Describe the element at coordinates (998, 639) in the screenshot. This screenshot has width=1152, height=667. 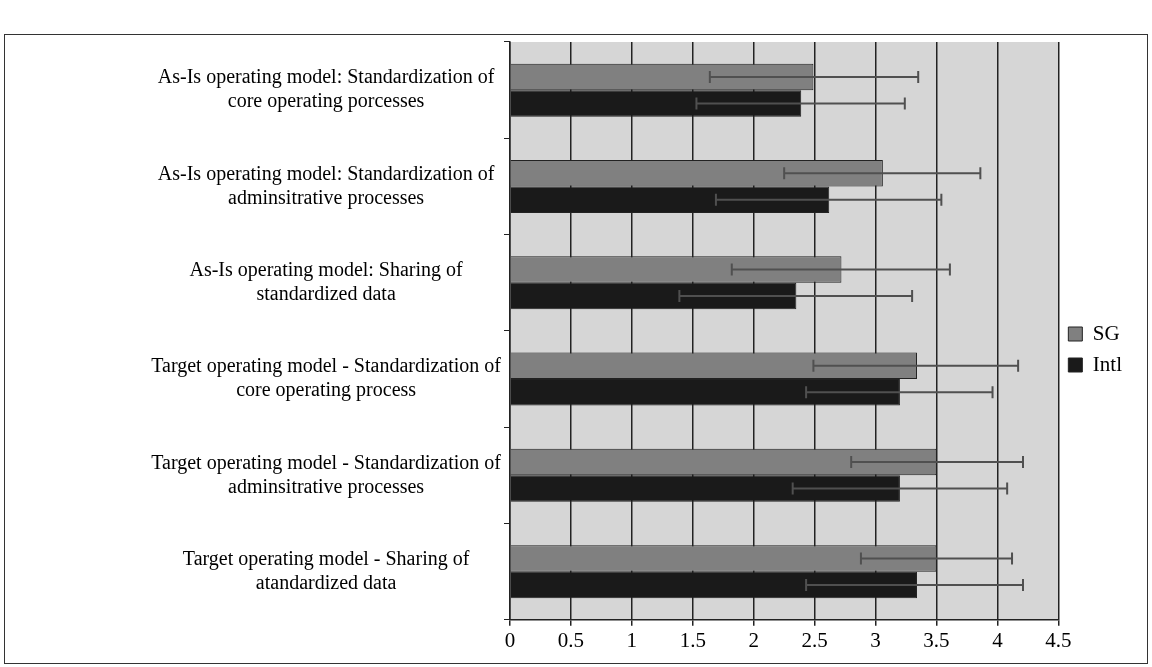
I see `x-tick-label: 4` at that location.